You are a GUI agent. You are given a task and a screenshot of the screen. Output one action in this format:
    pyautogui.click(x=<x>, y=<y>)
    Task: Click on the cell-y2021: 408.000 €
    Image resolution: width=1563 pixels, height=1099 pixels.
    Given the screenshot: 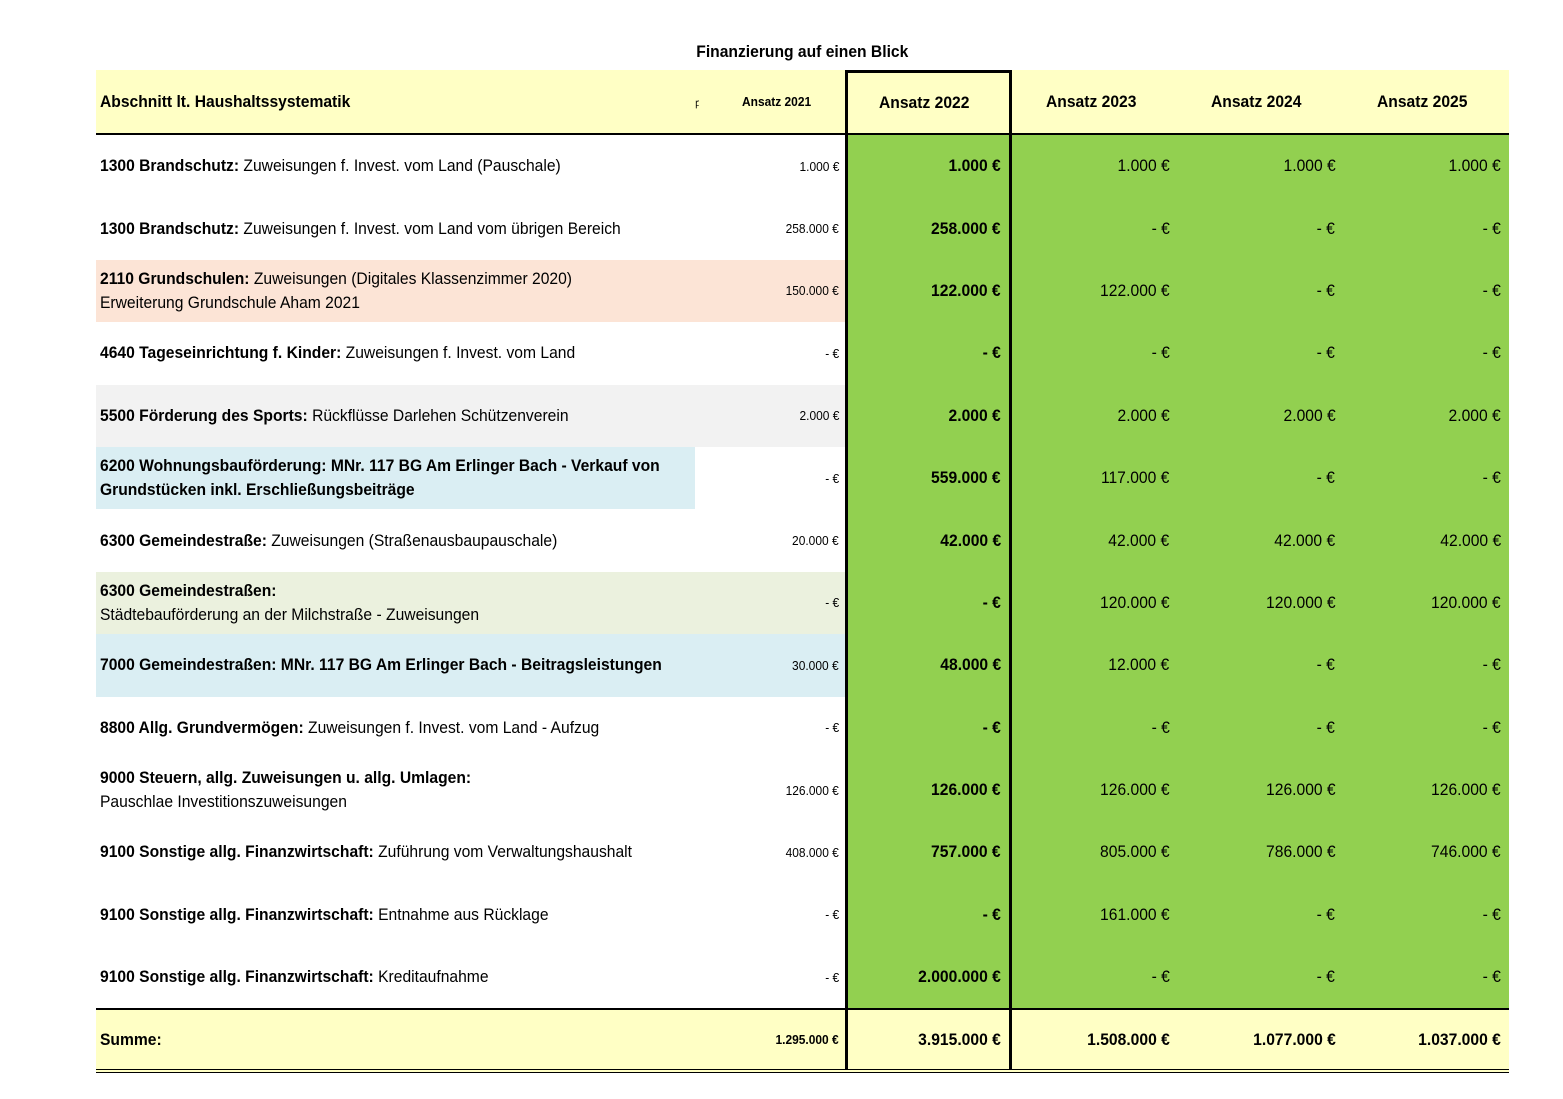 What is the action you would take?
    pyautogui.click(x=812, y=852)
    